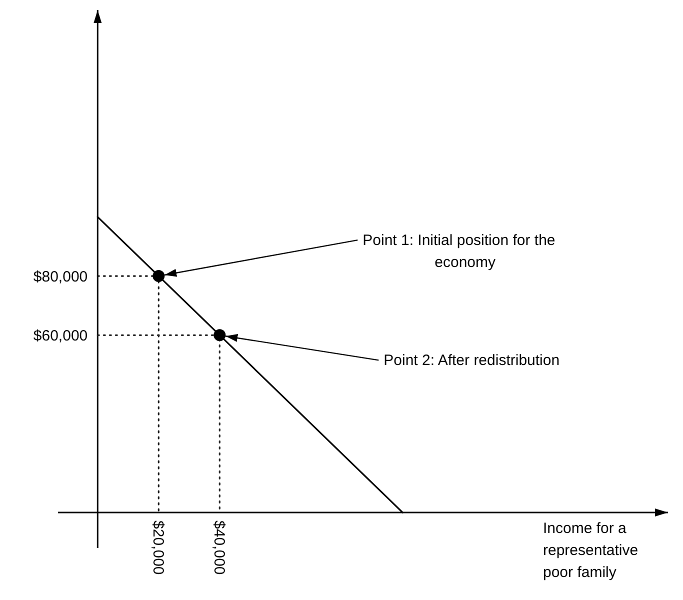  I want to click on x-axis-title: Income for a representative poor family, so click(590, 550).